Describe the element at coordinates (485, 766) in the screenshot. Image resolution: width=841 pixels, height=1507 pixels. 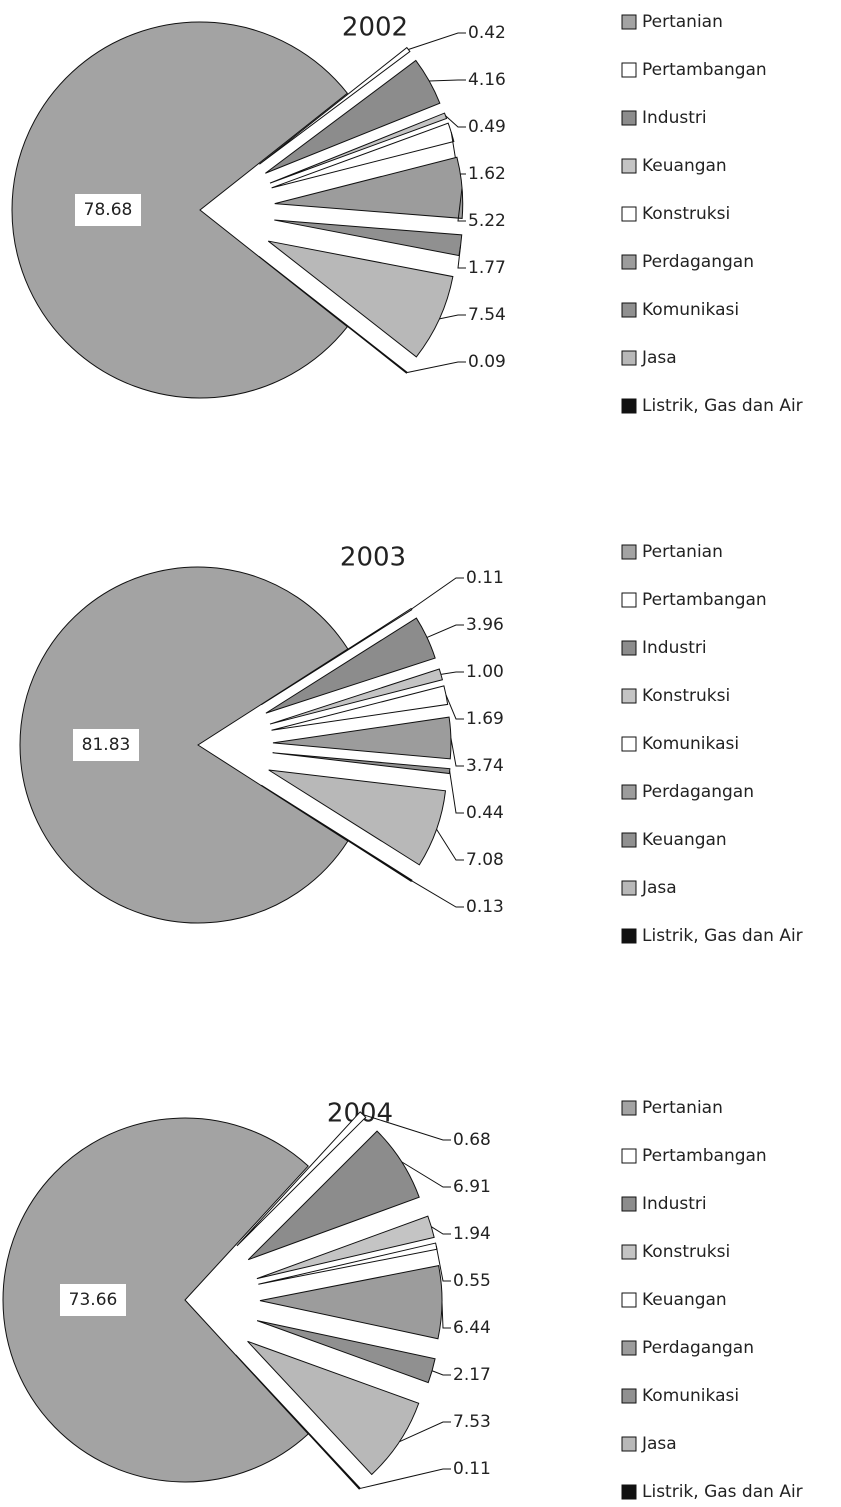
I see `data-label: 3.74` at that location.